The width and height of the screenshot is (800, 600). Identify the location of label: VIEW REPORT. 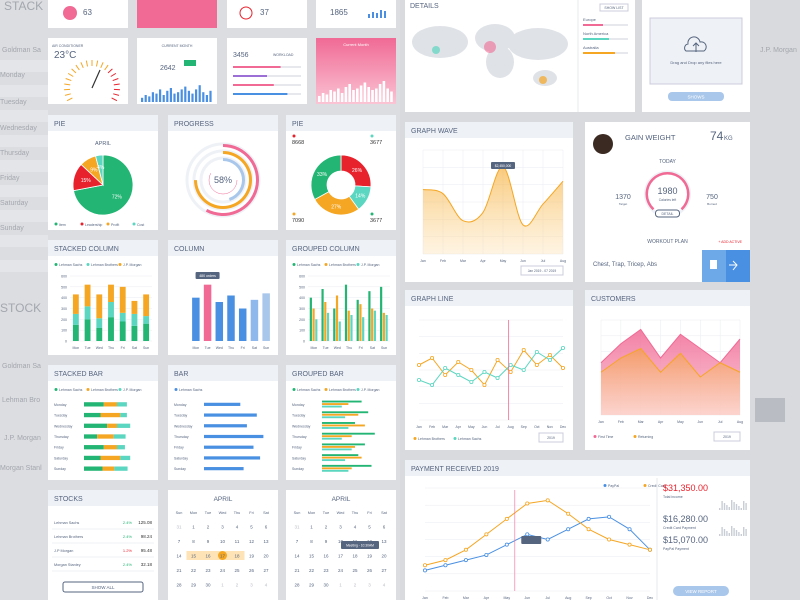
(701, 591).